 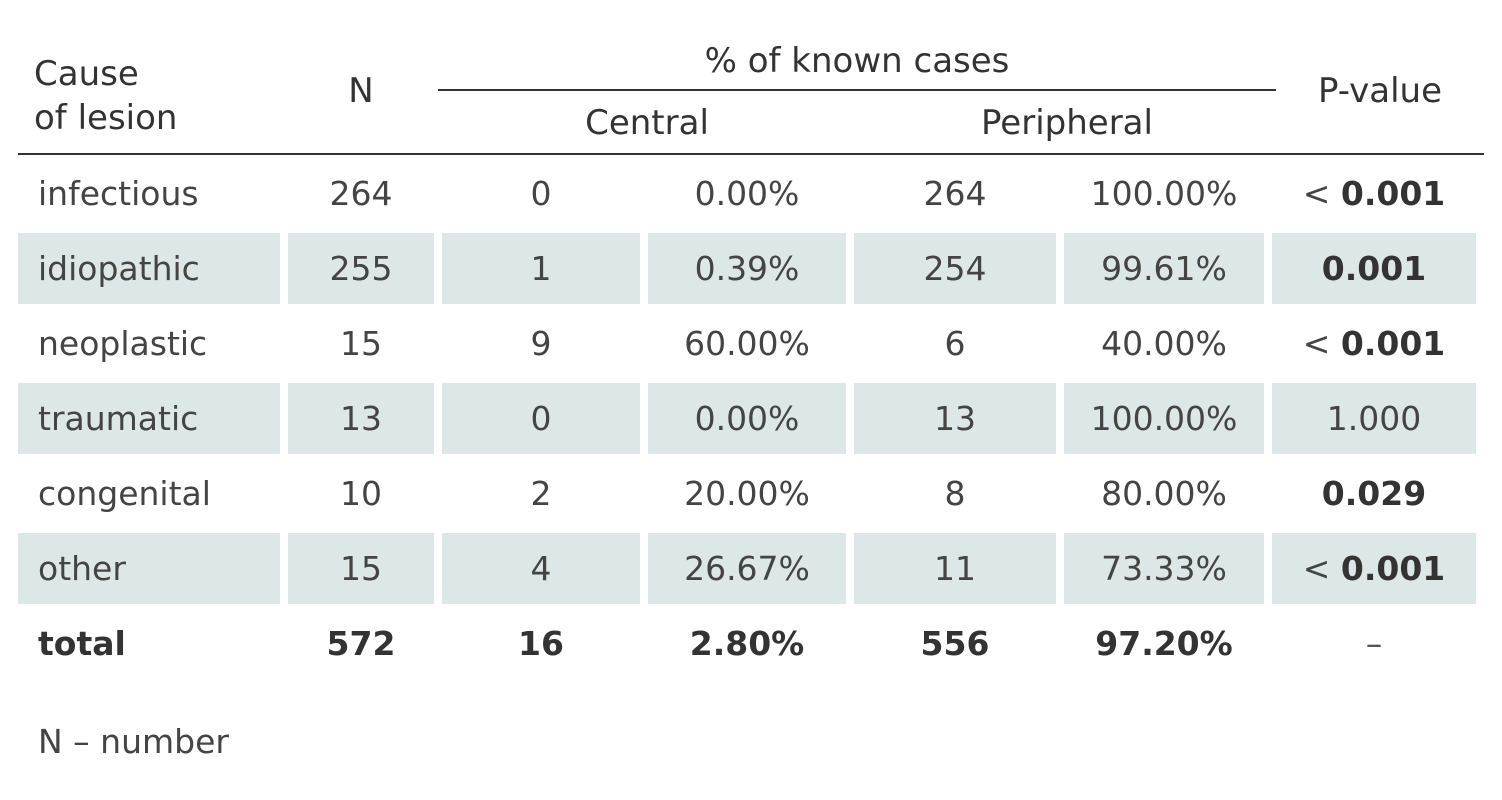 I want to click on central-pct-cell: 0.39%, so click(x=747, y=268).